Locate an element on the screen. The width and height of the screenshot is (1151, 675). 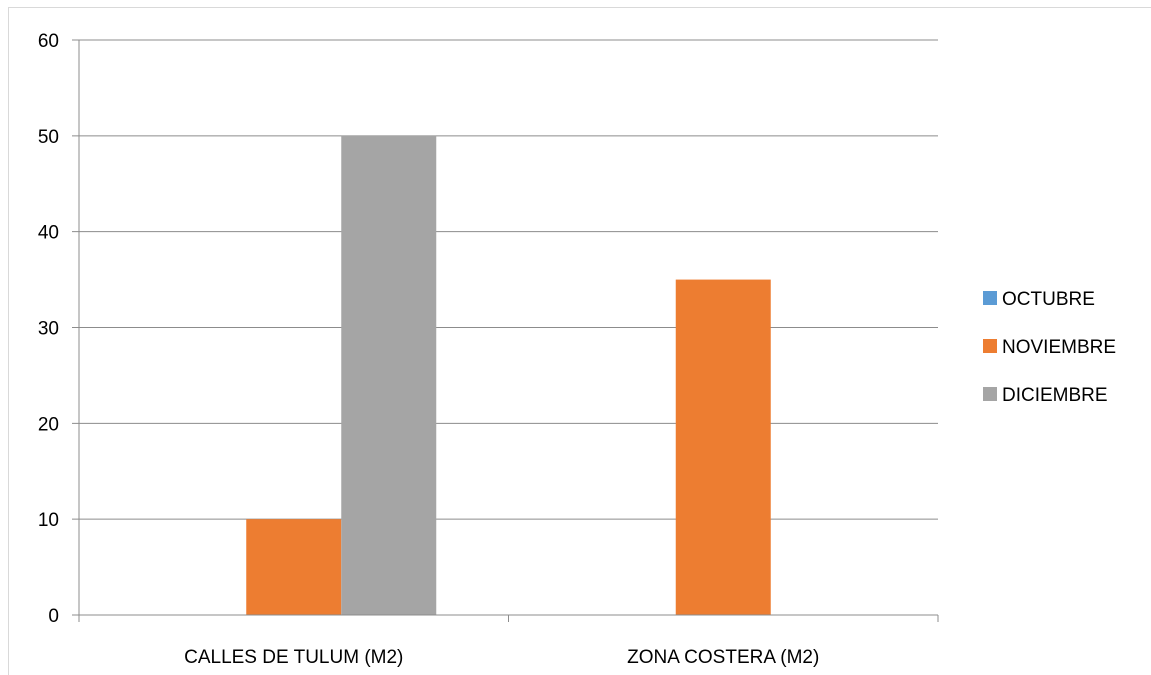
legend-label-diciembre: DICIEMBRE is located at coordinates (1055, 395).